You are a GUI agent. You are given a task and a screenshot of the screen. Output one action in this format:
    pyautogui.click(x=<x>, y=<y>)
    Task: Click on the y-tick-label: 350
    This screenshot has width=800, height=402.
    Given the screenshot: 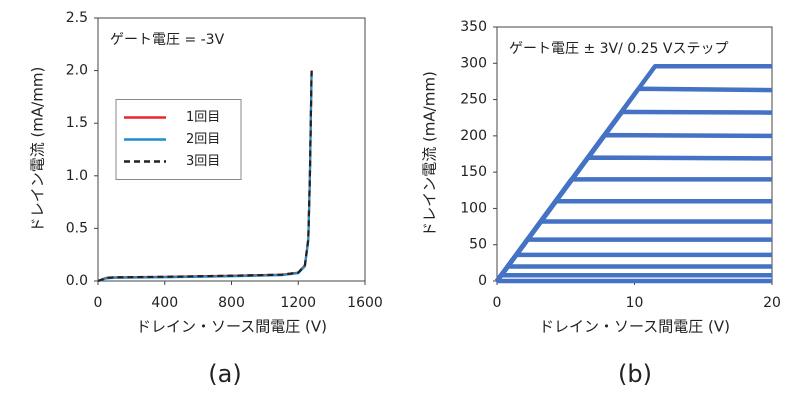 What is the action you would take?
    pyautogui.click(x=473, y=27)
    